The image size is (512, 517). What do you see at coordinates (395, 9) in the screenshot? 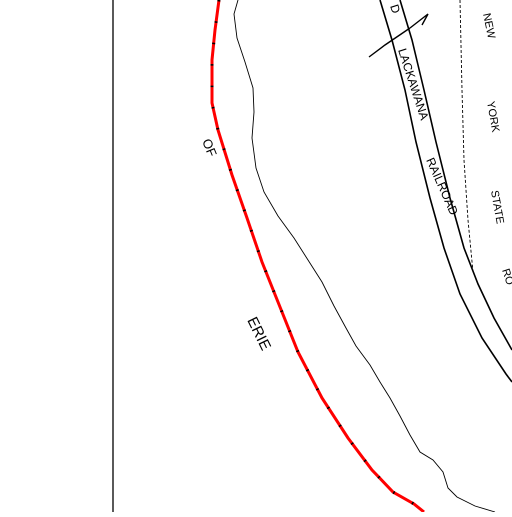
I see `label-railroad-partial: D` at bounding box center [395, 9].